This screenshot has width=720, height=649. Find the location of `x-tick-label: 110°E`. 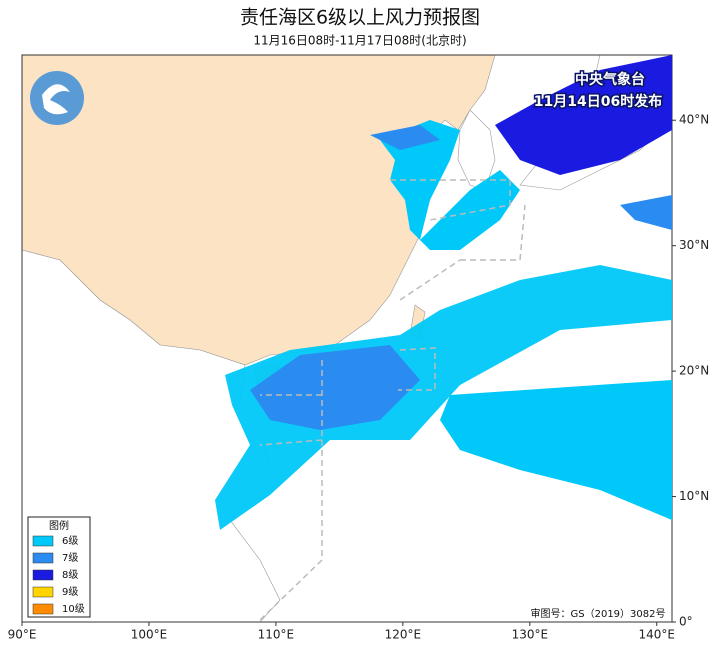

x-tick-label: 110°E is located at coordinates (276, 635).